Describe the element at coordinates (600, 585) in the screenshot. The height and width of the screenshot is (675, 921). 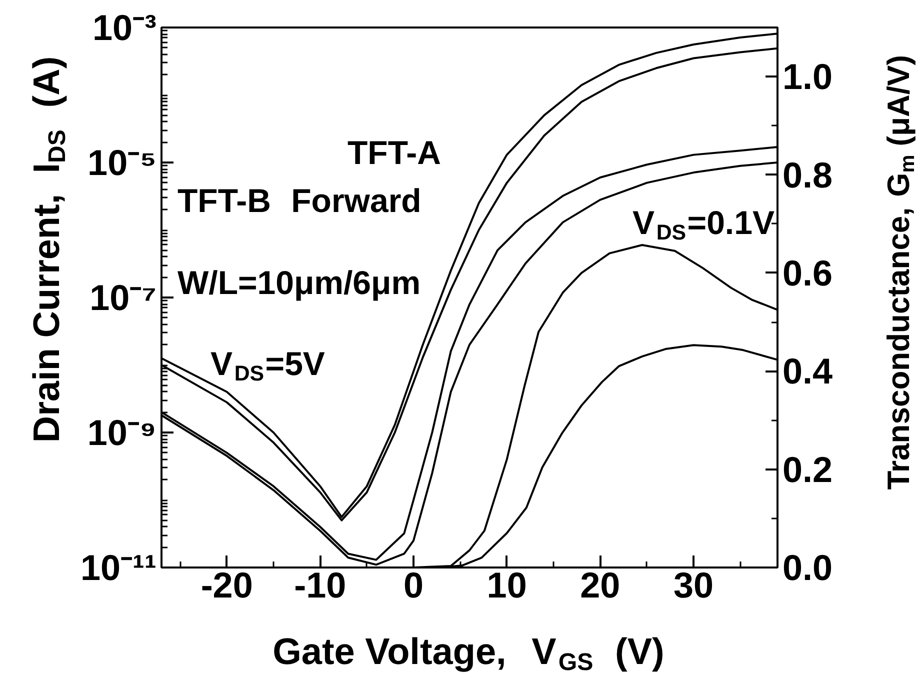
I see `x-tick-label: 20` at that location.